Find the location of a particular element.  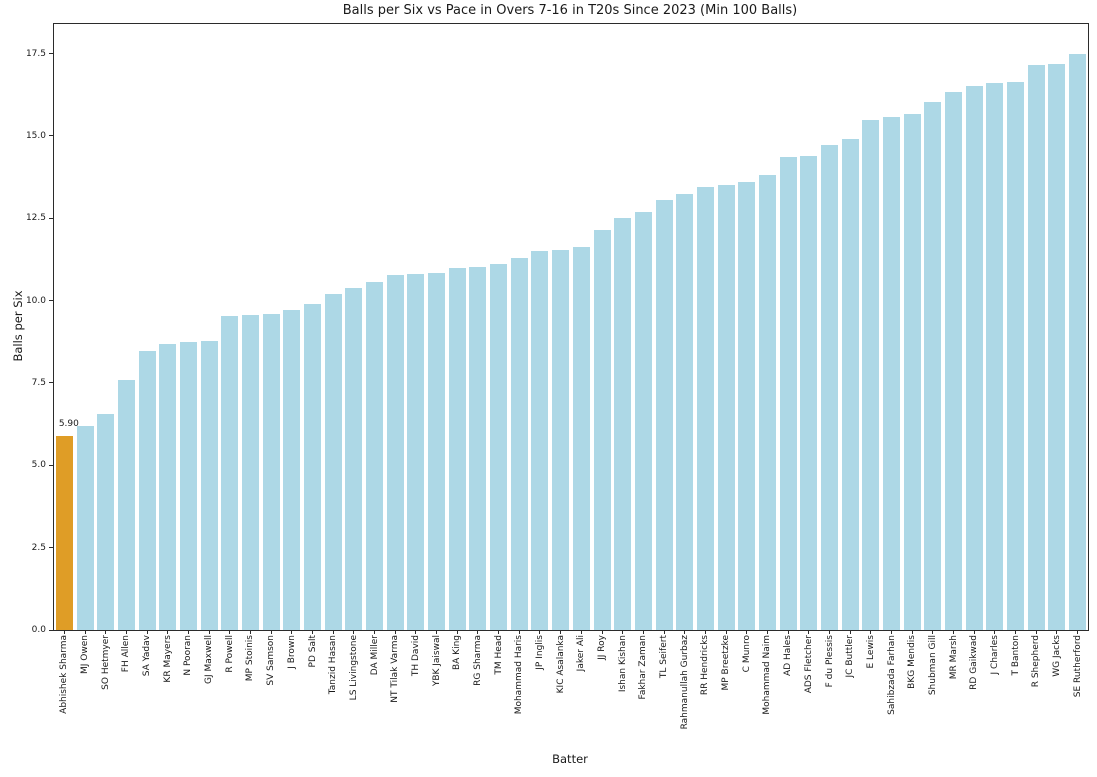

bar-e-lewis is located at coordinates (871, 374).